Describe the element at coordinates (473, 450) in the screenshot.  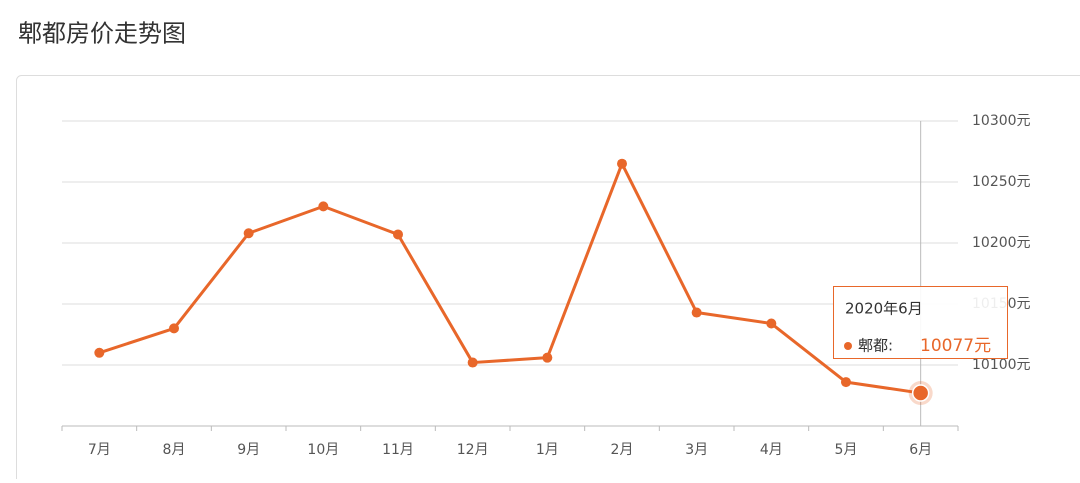
I see `x-tick-label: 12月` at that location.